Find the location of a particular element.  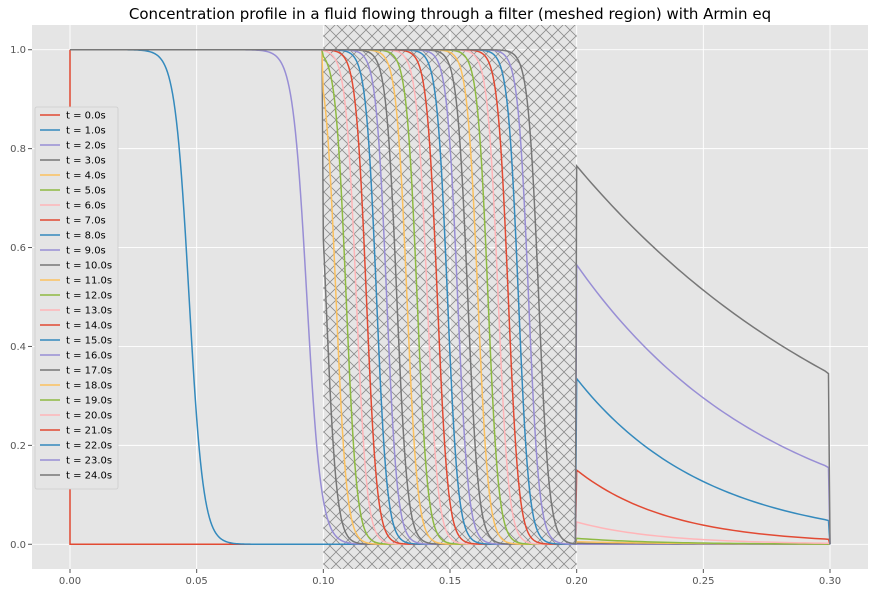

y-tick-label-4: 0.8 is located at coordinates (18, 149).